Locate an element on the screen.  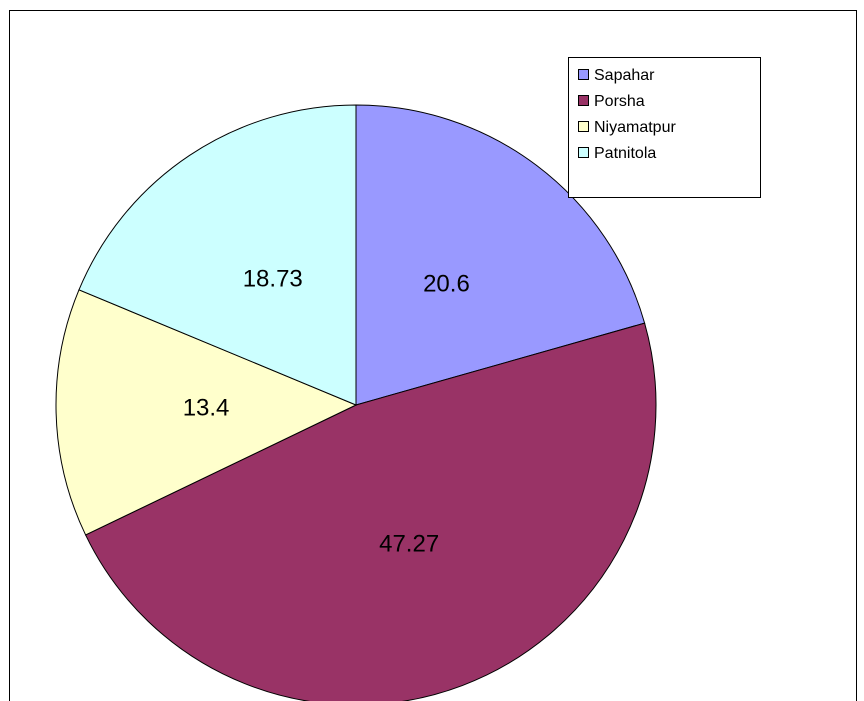
legend-label: Sapahar is located at coordinates (624, 75).